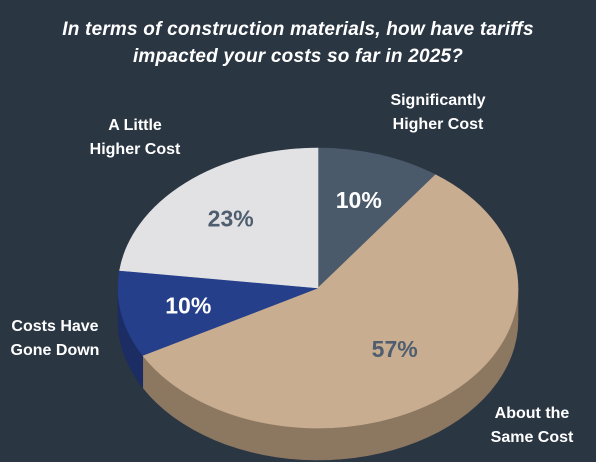  What do you see at coordinates (438, 112) in the screenshot?
I see `label-significantly-higher-cost: Significantly Higher Cost` at bounding box center [438, 112].